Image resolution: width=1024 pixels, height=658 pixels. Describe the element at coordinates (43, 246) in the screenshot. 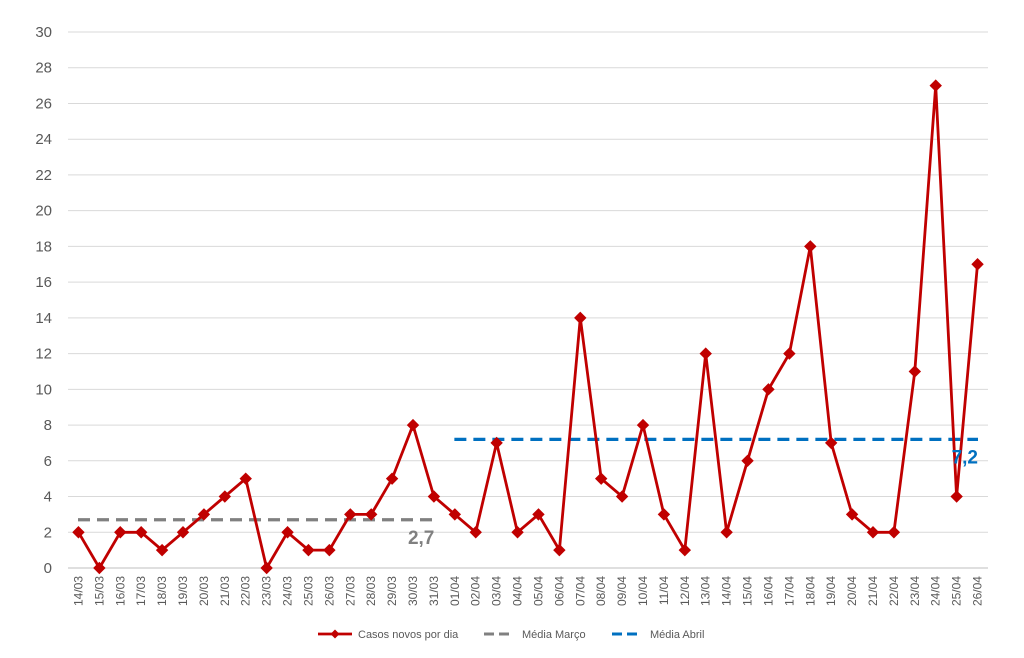

I see `y-tick-label: 18` at that location.